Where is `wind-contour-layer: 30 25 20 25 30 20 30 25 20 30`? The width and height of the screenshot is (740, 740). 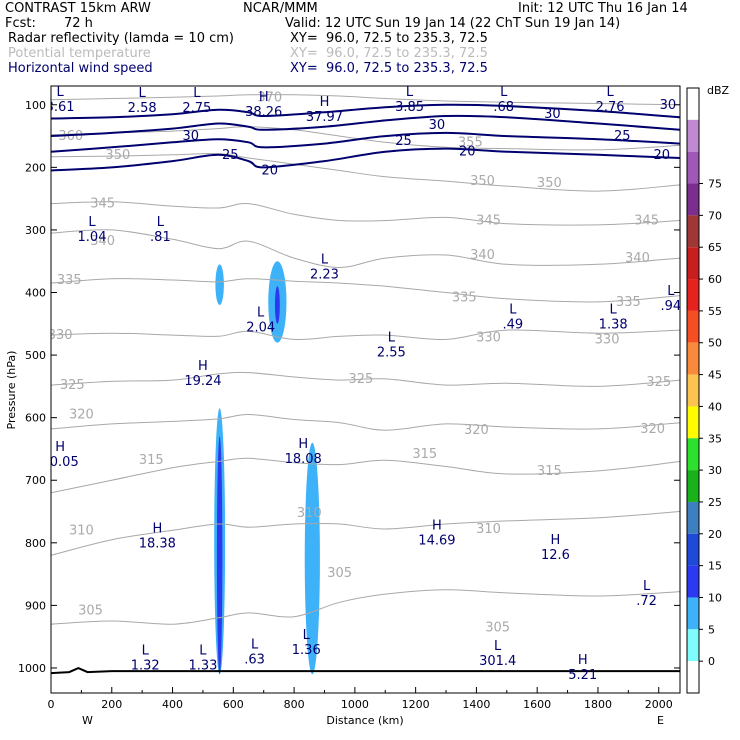 wind-contour-layer: 30 25 20 25 30 20 30 25 20 30 is located at coordinates (365, 138).